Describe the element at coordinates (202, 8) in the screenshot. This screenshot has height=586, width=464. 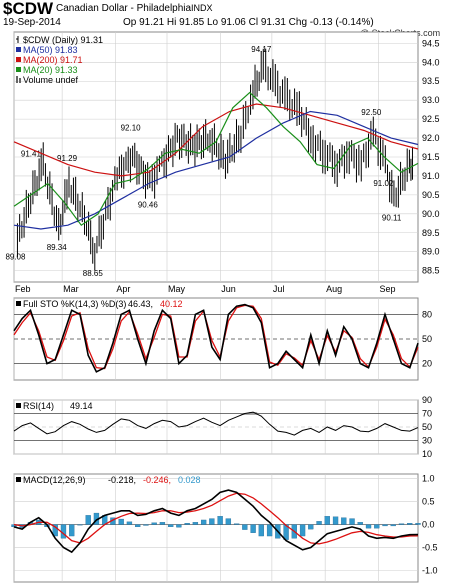
I see `exchange-label: INDX` at that location.